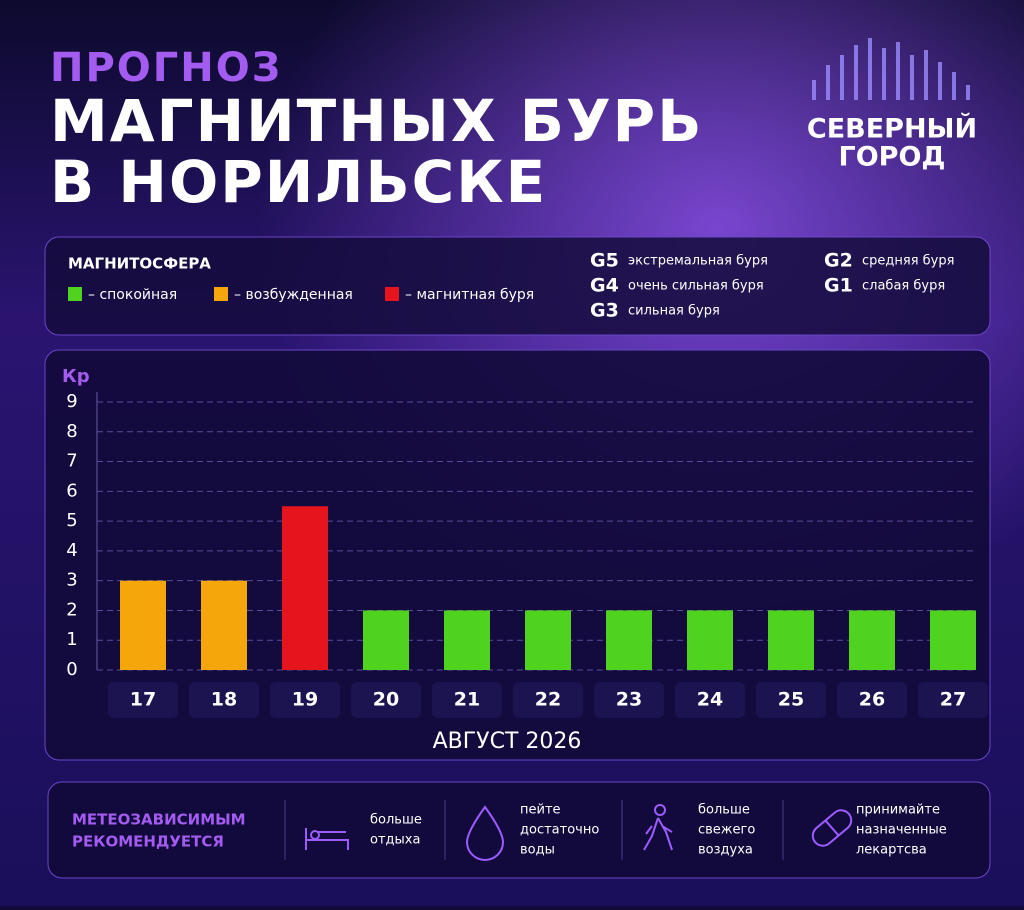 This screenshot has height=910, width=1024. I want to click on title-line: В НОРИЛЬСКЕ, so click(298, 182).